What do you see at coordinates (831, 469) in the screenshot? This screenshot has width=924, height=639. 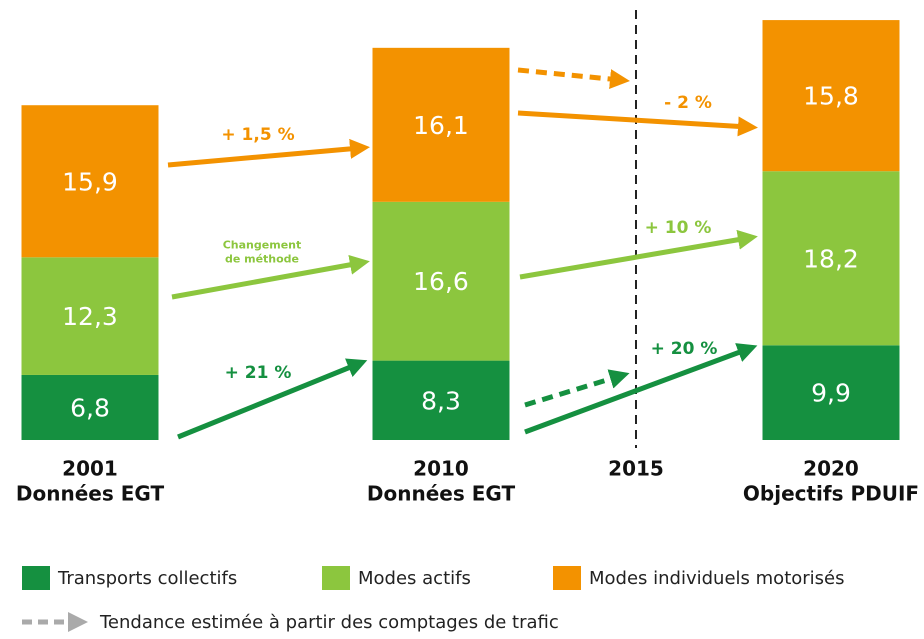 I see `x-tick-label: 2020` at bounding box center [831, 469].